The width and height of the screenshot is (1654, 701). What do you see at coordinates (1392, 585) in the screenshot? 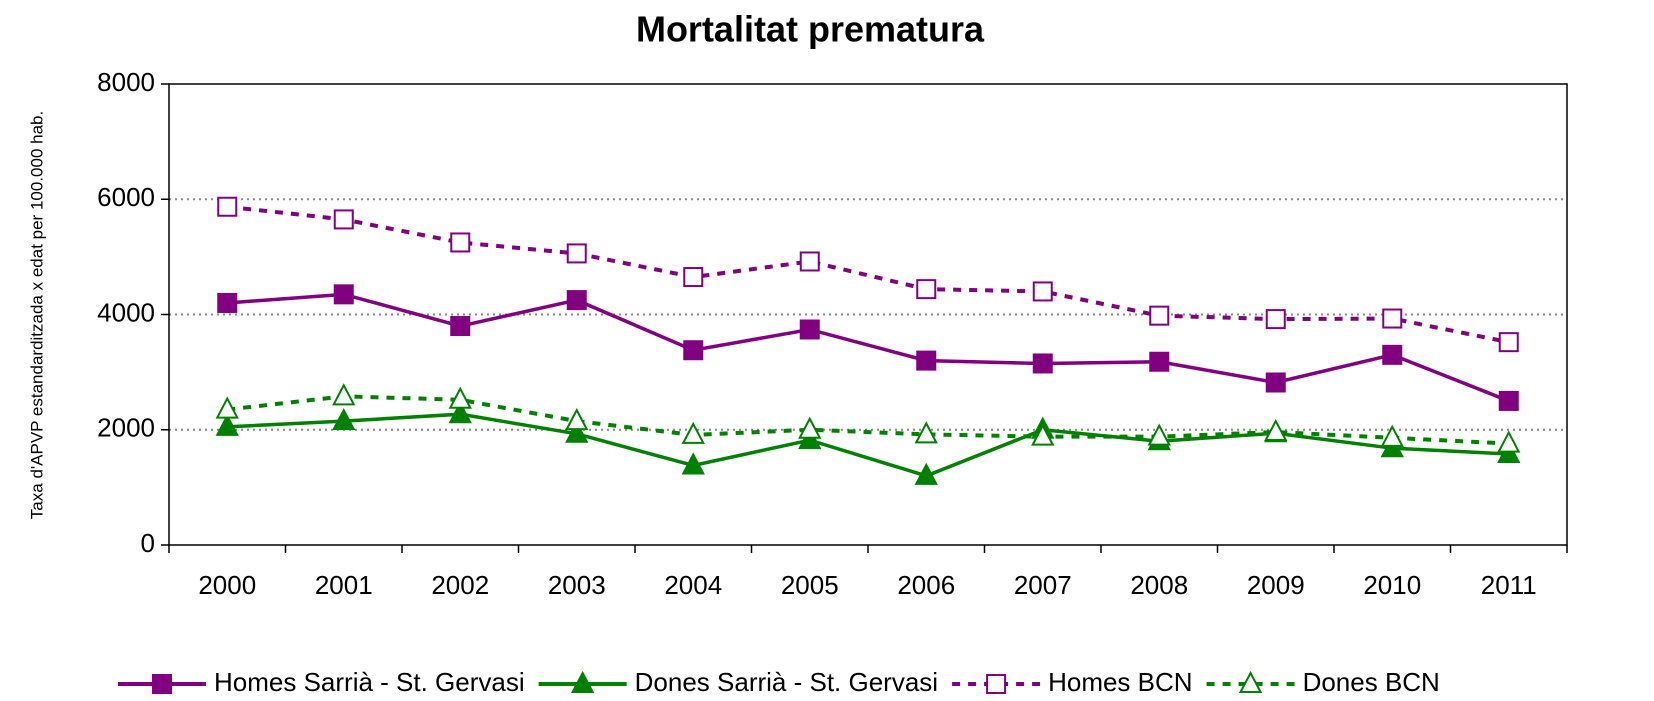
I see `x-tick-label: 2010` at bounding box center [1392, 585].